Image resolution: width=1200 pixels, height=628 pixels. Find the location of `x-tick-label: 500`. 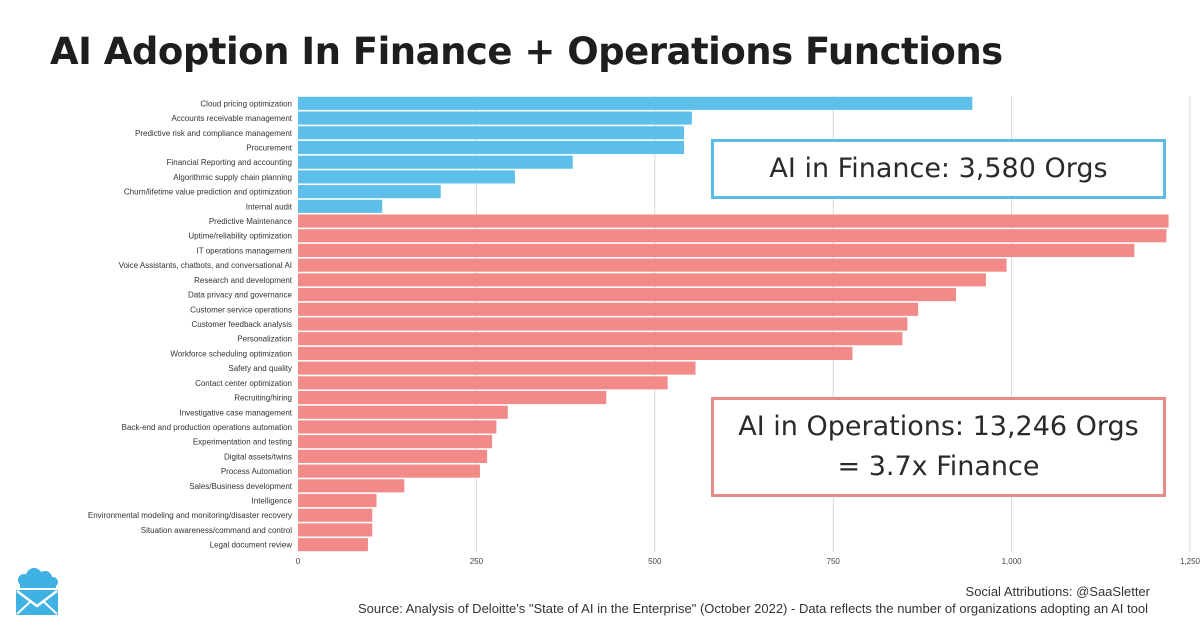

x-tick-label: 500 is located at coordinates (655, 561).